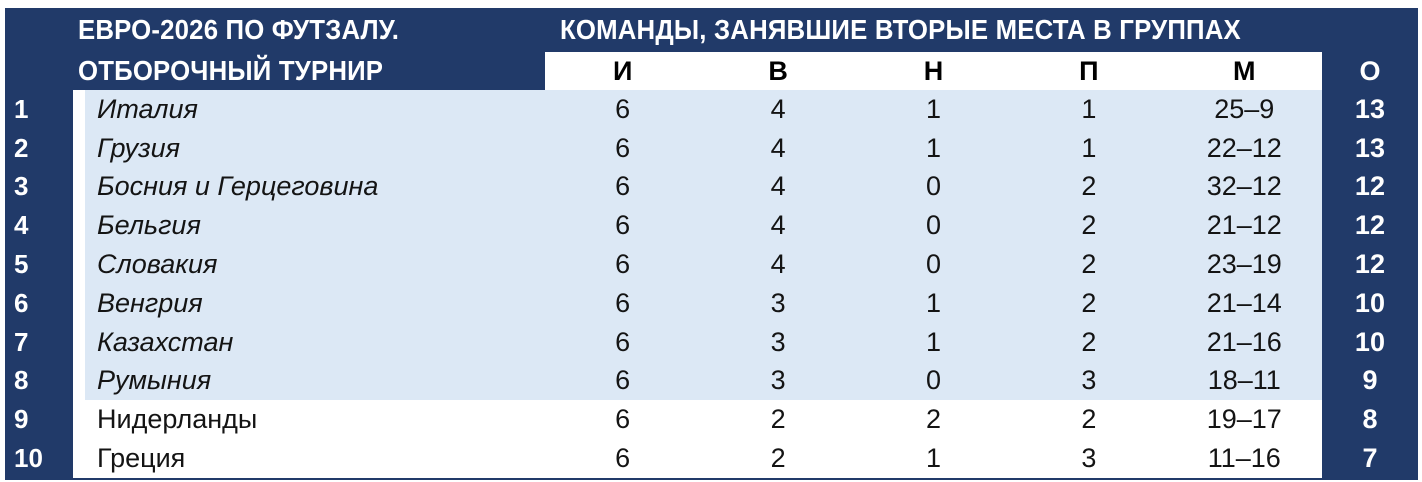 The height and width of the screenshot is (482, 1422). Describe the element at coordinates (1244, 303) in the screenshot. I see `goals-cell: 21–14` at that location.